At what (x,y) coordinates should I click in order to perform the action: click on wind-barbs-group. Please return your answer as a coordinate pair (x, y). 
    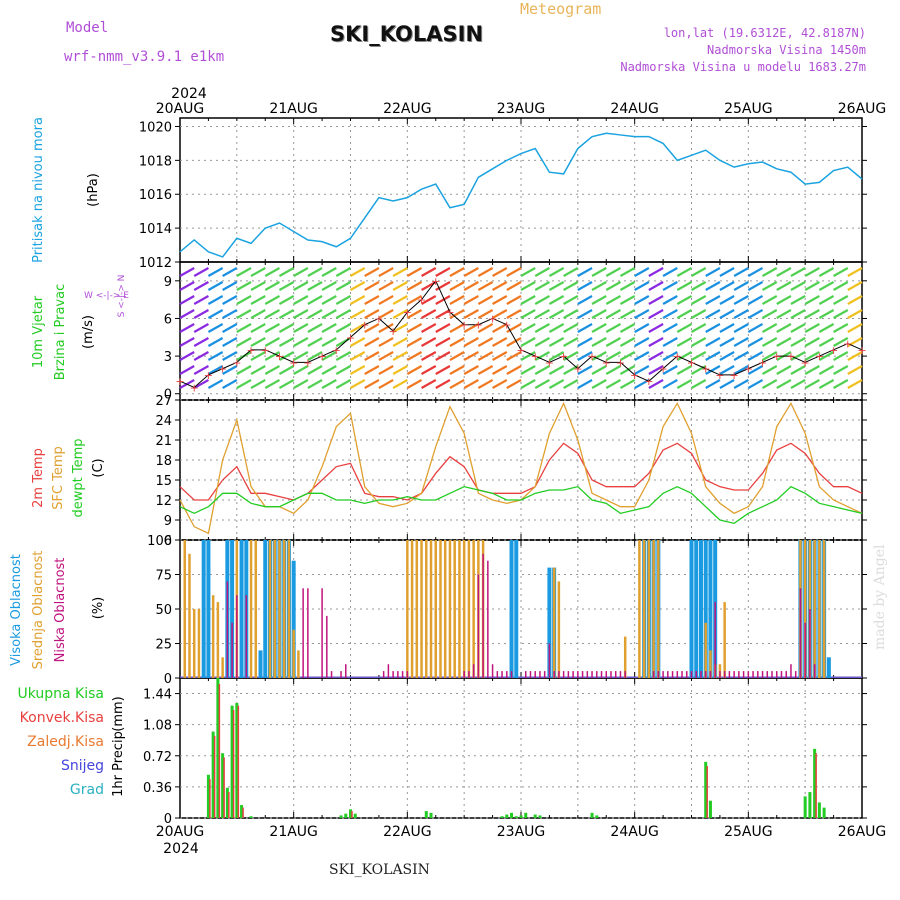
    Looking at the image, I should click on (521, 328).